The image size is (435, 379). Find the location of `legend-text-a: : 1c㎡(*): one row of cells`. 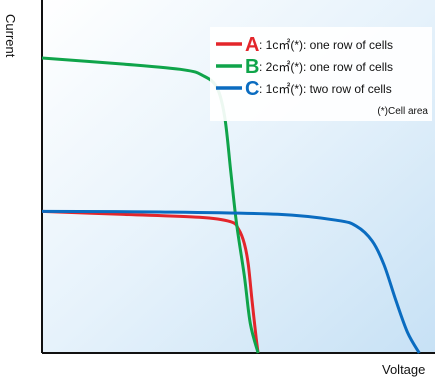

legend-text-a: : 1c㎡(*): one row of cells is located at coordinates (326, 45).